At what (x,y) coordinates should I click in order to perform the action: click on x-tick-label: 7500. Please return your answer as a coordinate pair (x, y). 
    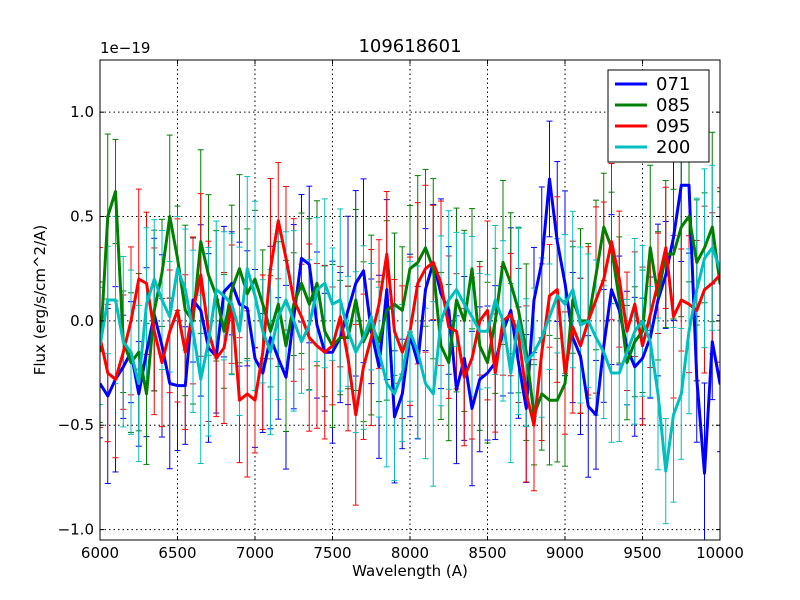
    Looking at the image, I should click on (332, 553).